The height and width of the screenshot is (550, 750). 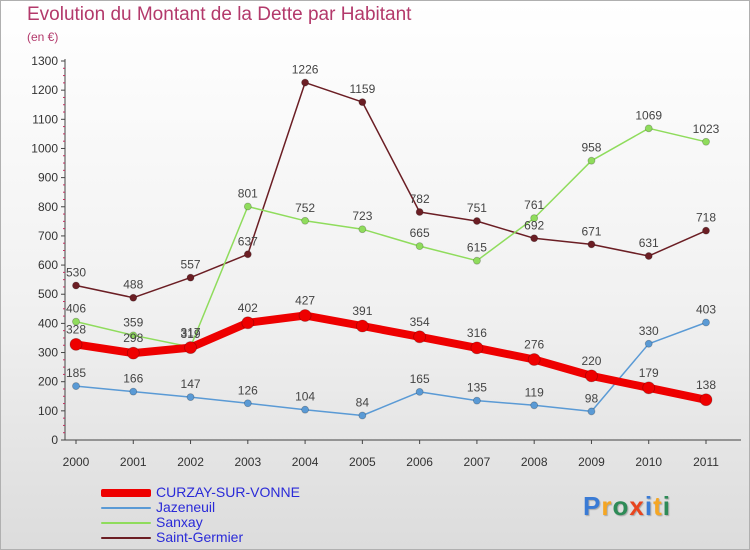 What do you see at coordinates (362, 462) in the screenshot?
I see `x-tick-label: 2005` at bounding box center [362, 462].